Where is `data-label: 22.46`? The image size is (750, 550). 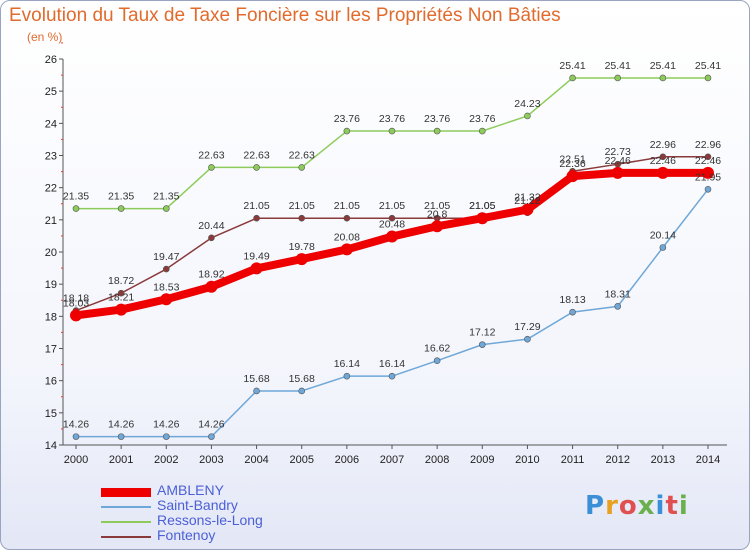 data-label: 22.46 is located at coordinates (663, 161).